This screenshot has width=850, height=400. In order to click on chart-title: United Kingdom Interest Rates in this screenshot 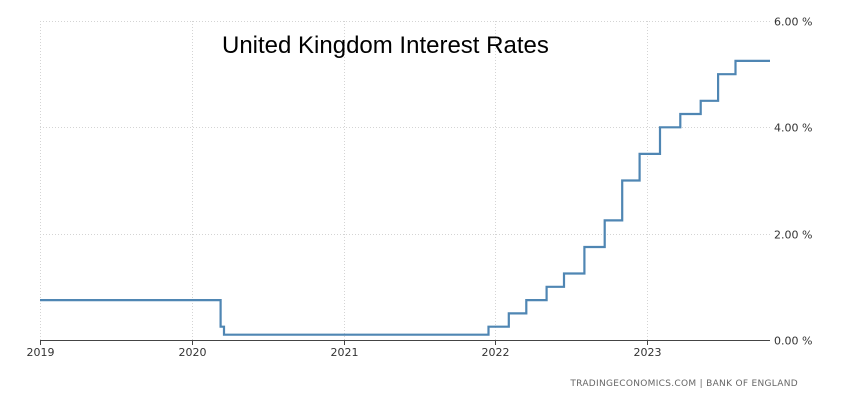, I will do `click(385, 45)`.